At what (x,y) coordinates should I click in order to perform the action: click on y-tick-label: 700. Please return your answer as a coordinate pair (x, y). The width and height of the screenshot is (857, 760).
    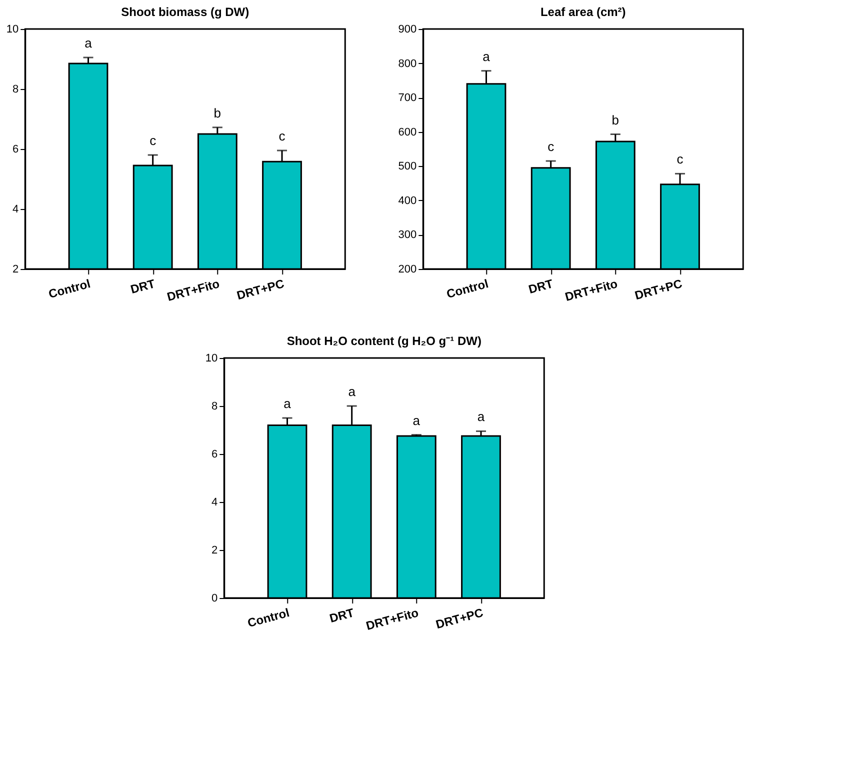
    Looking at the image, I should click on (407, 98).